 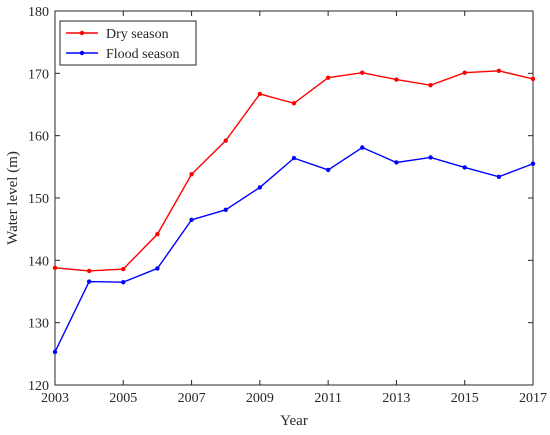 I want to click on y-axis-label: Water level (m), so click(x=13, y=198).